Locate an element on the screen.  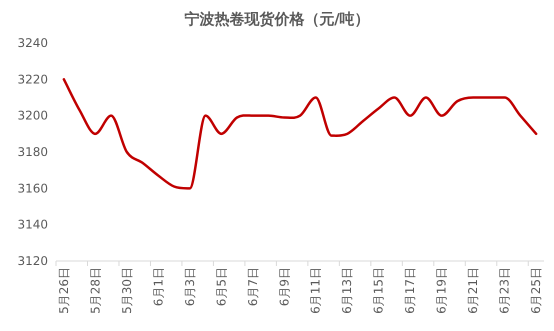
x-tick-label: 6月17日 is located at coordinates (410, 290).